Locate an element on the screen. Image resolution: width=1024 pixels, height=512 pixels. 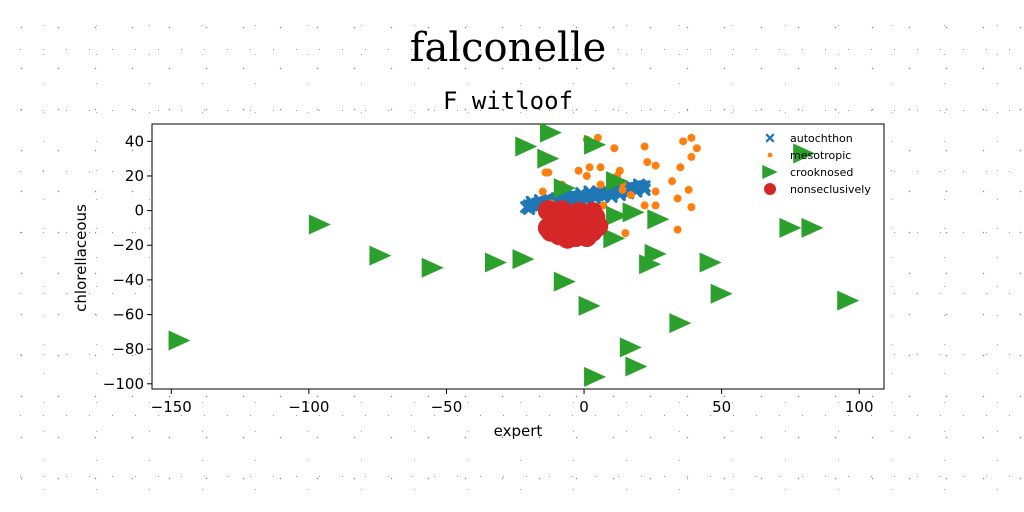
legend-marker-autochthon is located at coordinates (770, 138).